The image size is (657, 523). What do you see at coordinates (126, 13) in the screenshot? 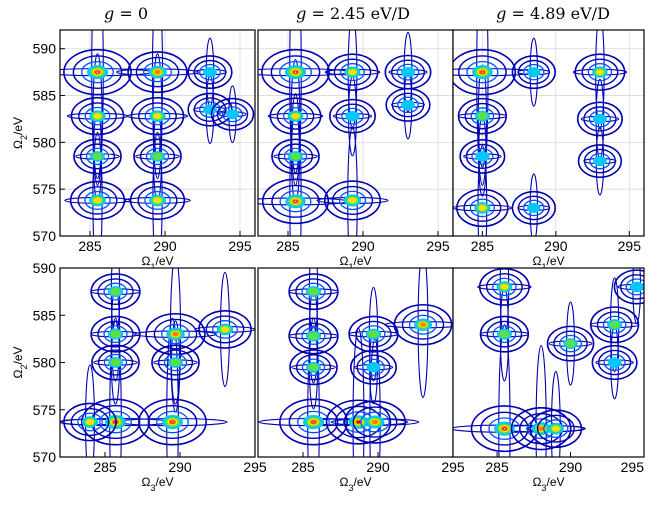
I see `column-title-1: g = 0` at bounding box center [126, 13].